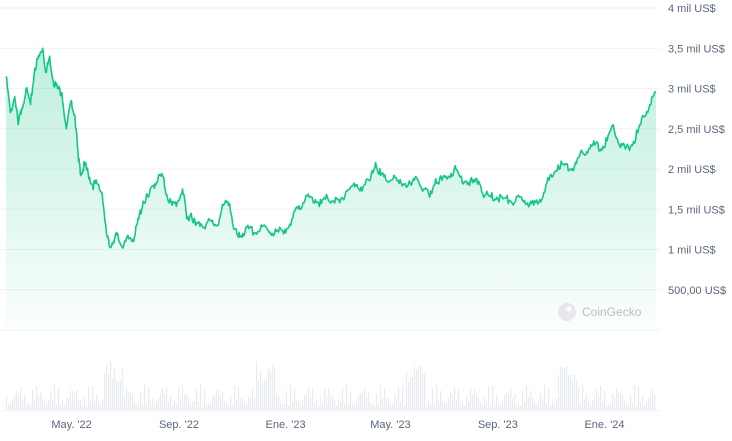 This screenshot has height=441, width=732. What do you see at coordinates (331, 385) in the screenshot?
I see `volume-bars` at bounding box center [331, 385].